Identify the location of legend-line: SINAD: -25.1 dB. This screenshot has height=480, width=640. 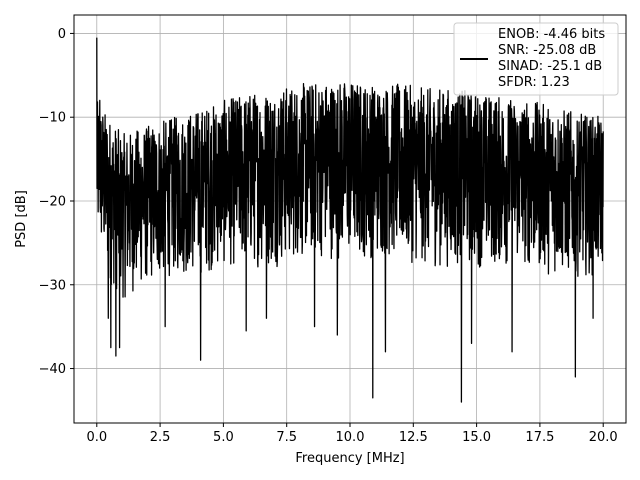
(550, 66).